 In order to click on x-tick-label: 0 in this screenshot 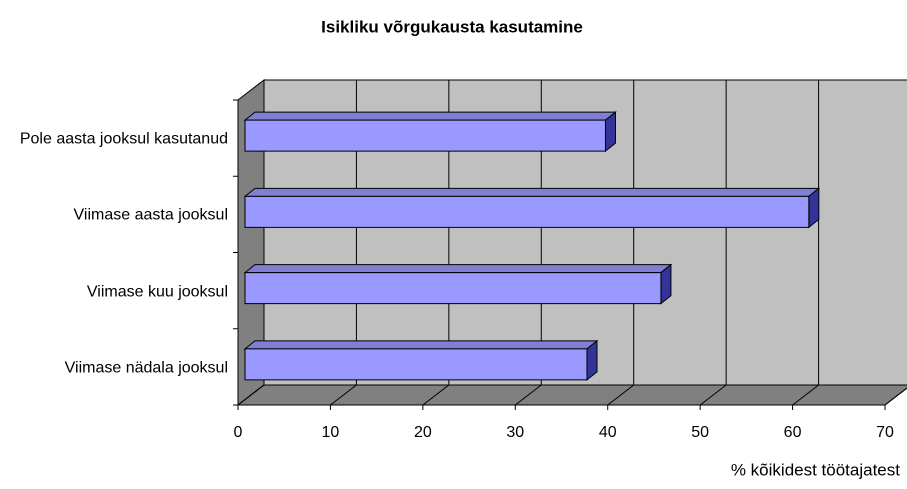, I will do `click(238, 432)`.